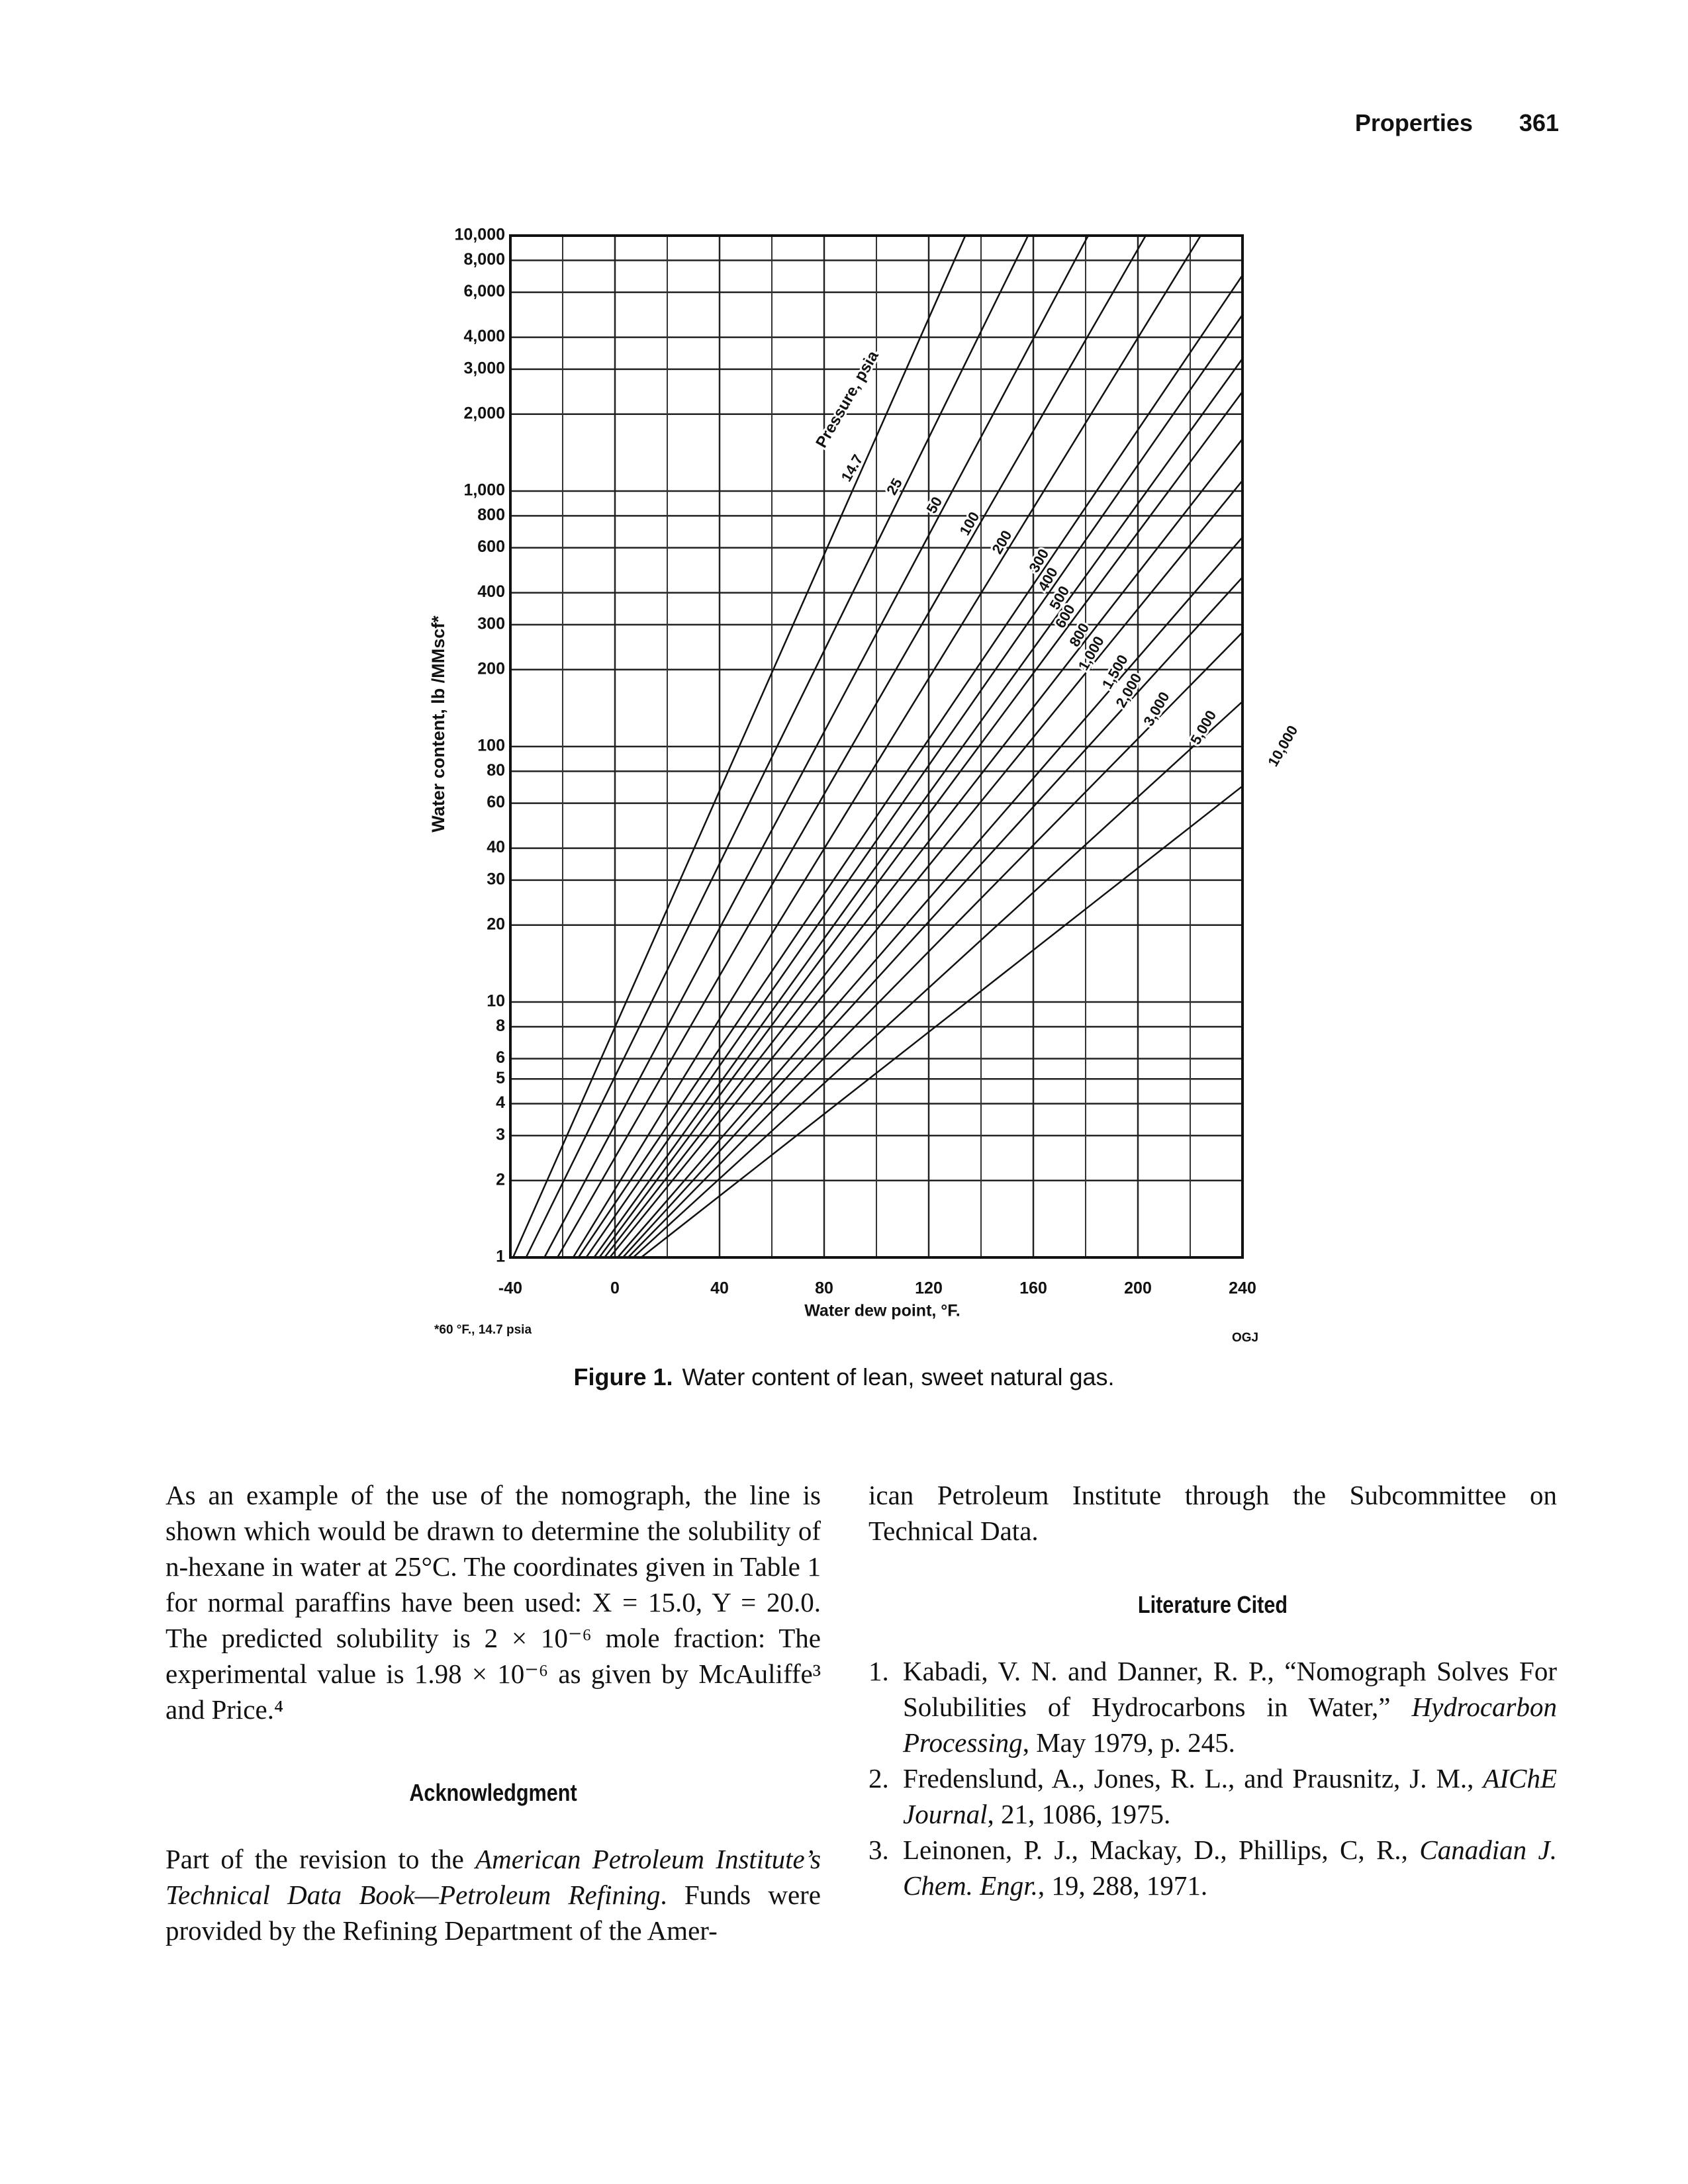 The width and height of the screenshot is (1688, 2184). Describe the element at coordinates (500, 1179) in the screenshot. I see `y-tick-label: 2` at that location.